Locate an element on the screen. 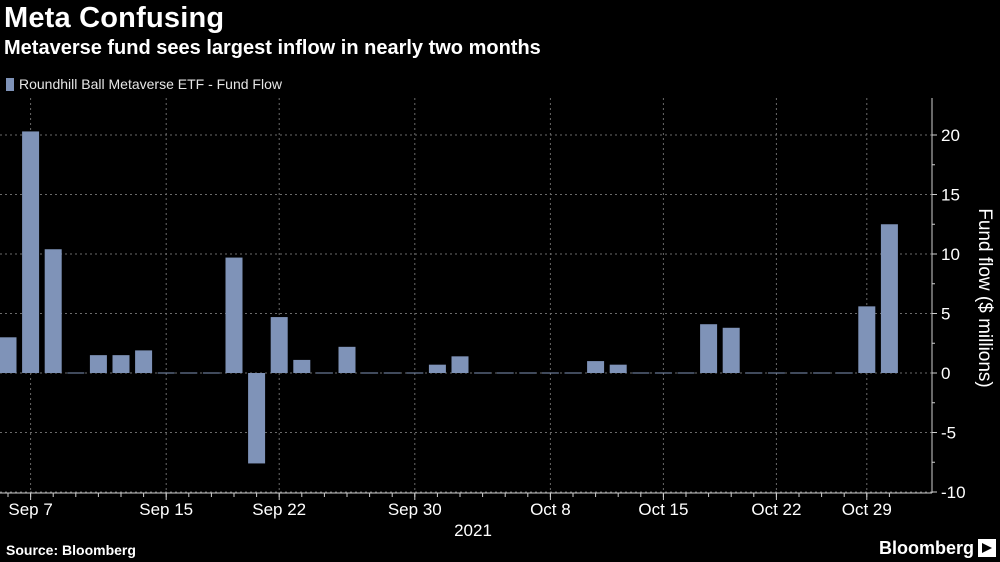 The image size is (1000, 562). x-year-label: 2021 is located at coordinates (473, 530).